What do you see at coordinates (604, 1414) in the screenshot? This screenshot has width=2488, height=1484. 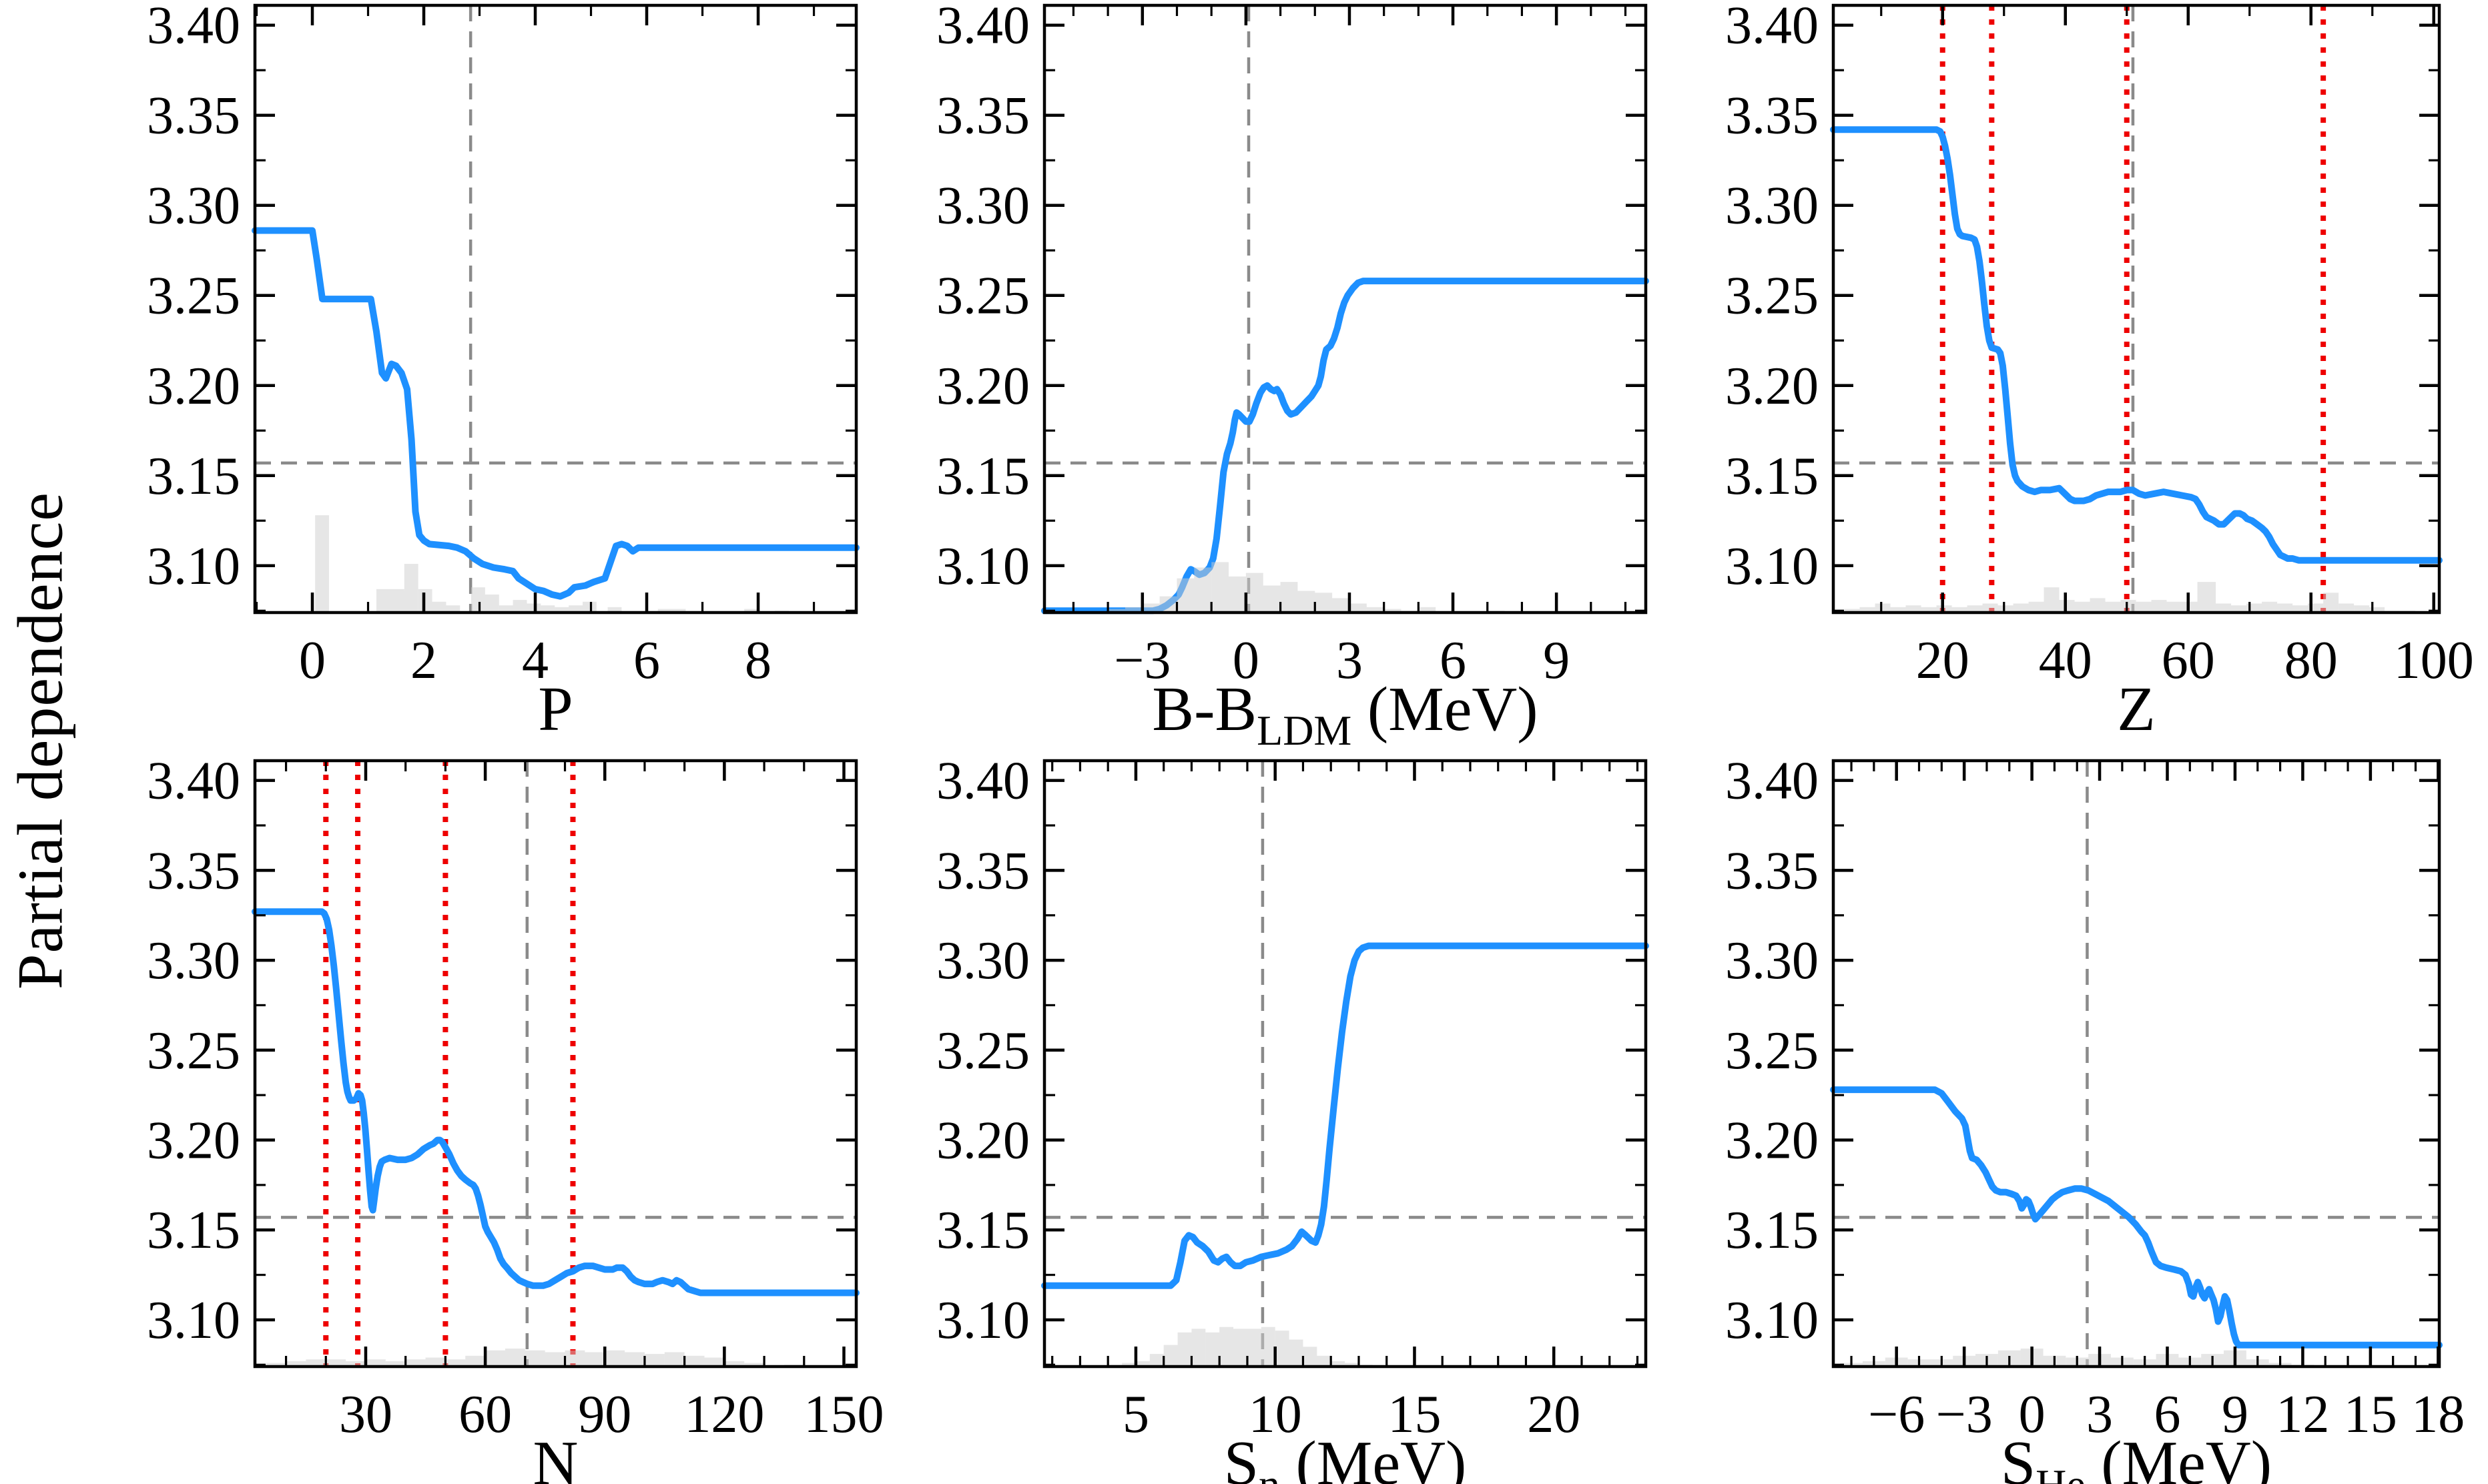 I see `x-tick-label: 90` at bounding box center [604, 1414].